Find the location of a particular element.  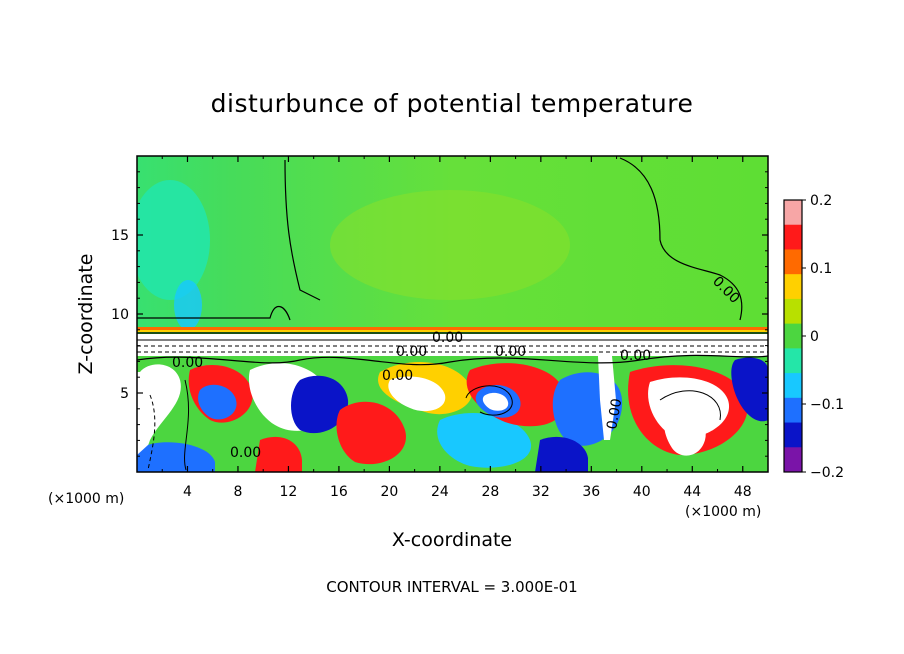

x-tick-label: 16 is located at coordinates (339, 492).